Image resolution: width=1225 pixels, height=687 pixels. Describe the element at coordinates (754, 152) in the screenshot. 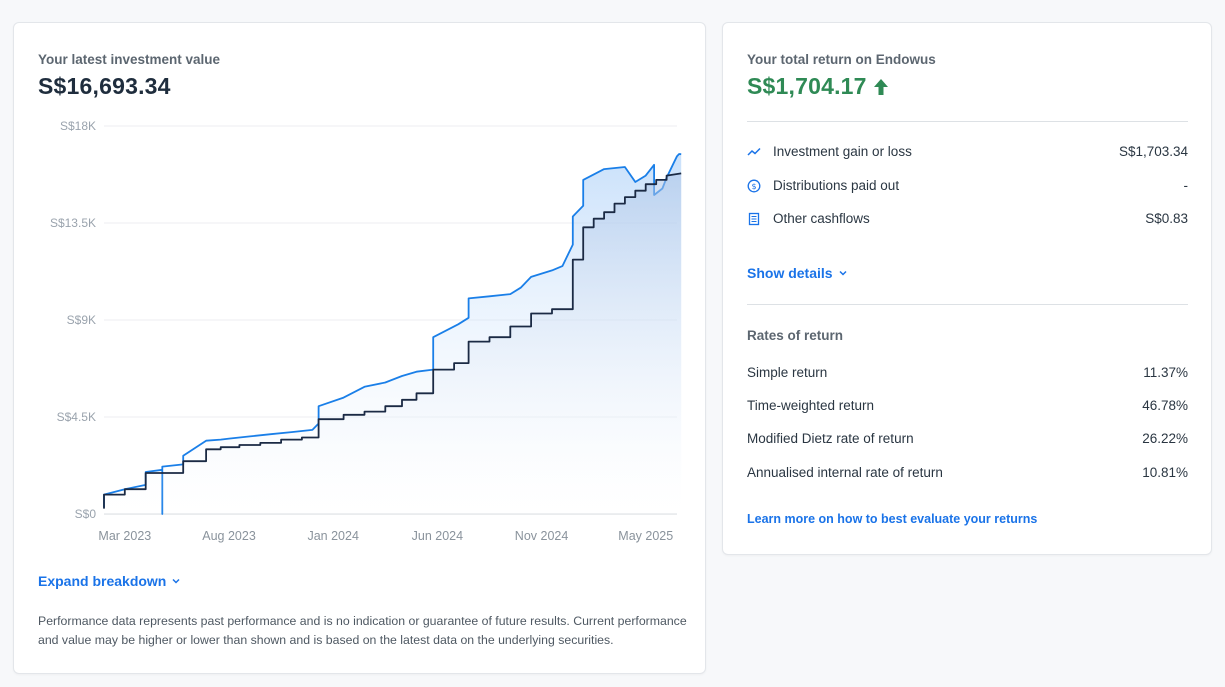

I see `trend-line-icon` at that location.